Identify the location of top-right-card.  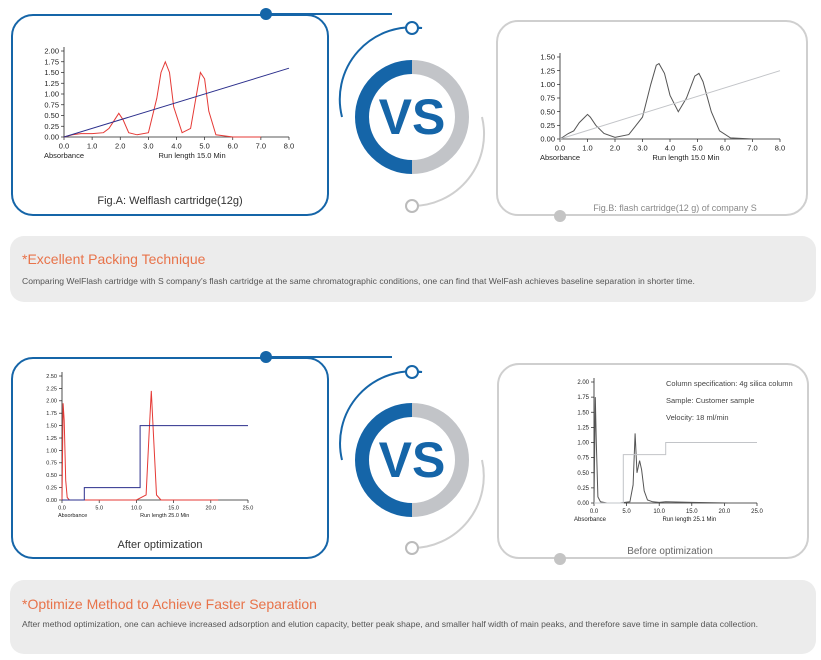
(652, 118).